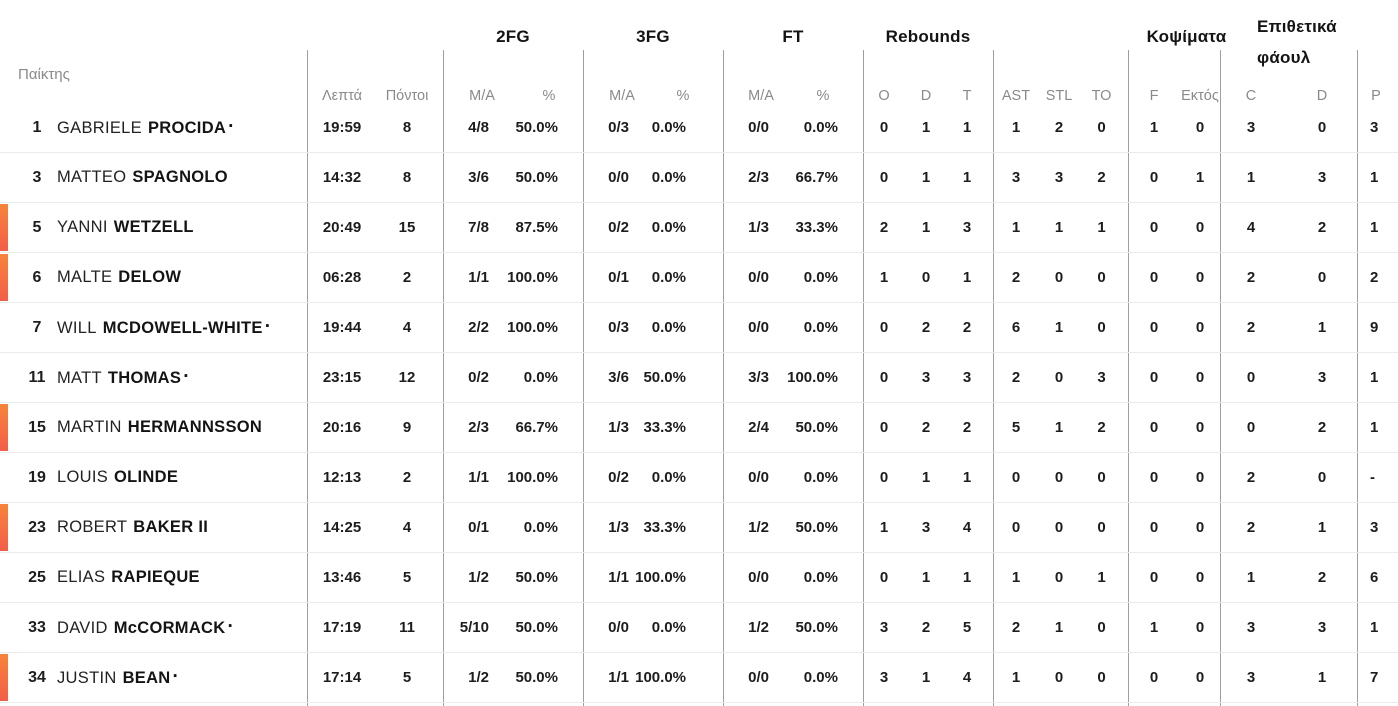 Image resolution: width=1398 pixels, height=706 pixels. Describe the element at coordinates (820, 127) in the screenshot. I see `ft-percent-cell: 0.0%` at that location.